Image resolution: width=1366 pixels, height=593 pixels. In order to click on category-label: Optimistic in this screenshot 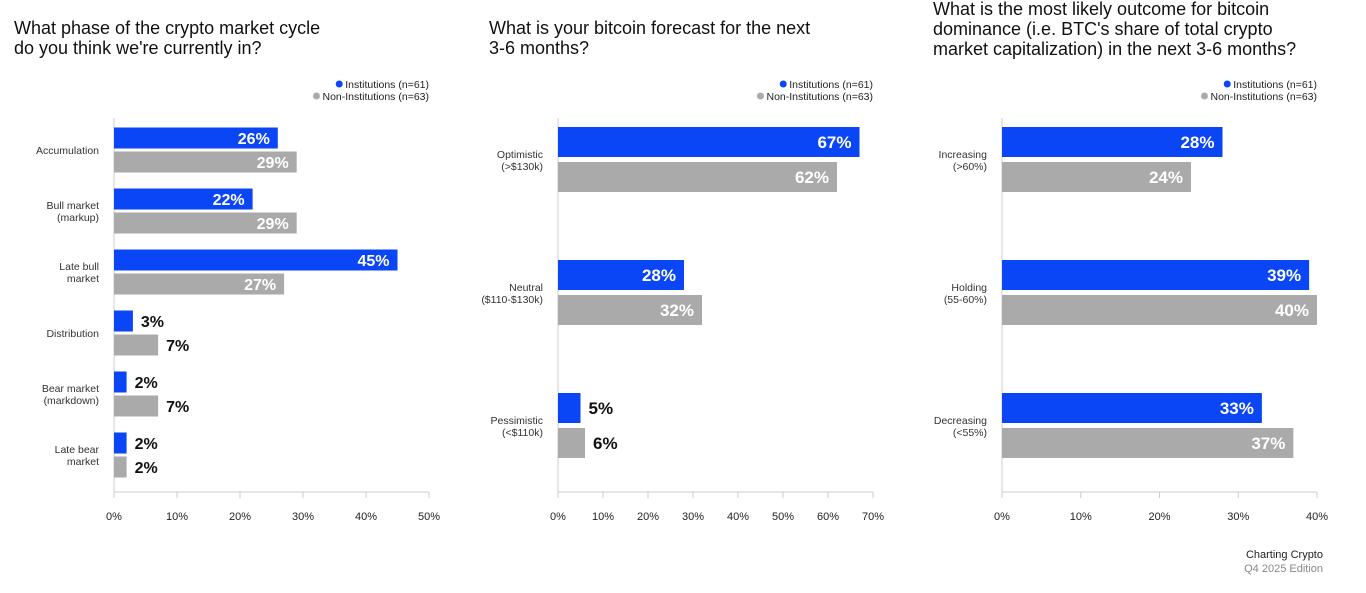, I will do `click(520, 155)`.